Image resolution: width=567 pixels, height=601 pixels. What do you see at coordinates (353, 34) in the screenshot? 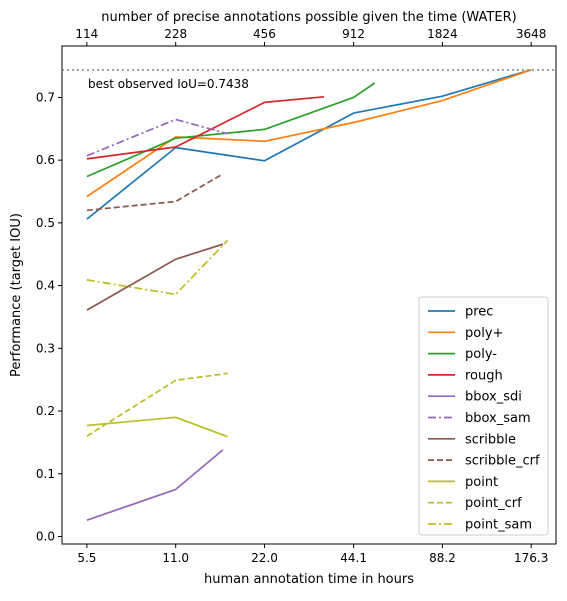
I see `top-tick-label: 912` at bounding box center [353, 34].